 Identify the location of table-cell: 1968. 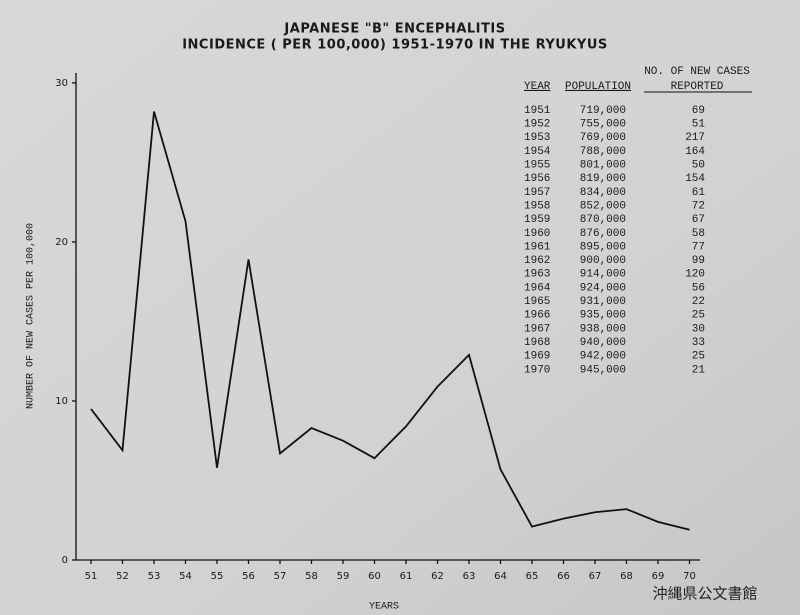
(537, 343).